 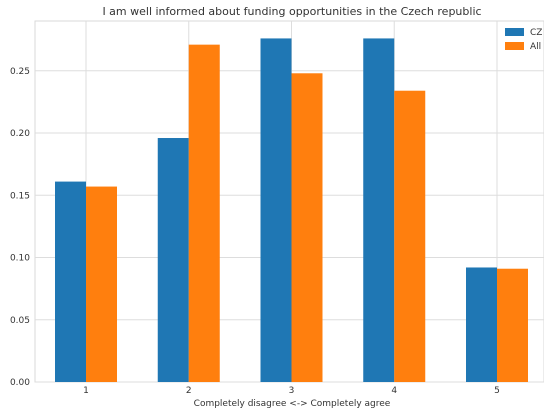 I want to click on legend-label-cz: CZ, so click(x=536, y=33).